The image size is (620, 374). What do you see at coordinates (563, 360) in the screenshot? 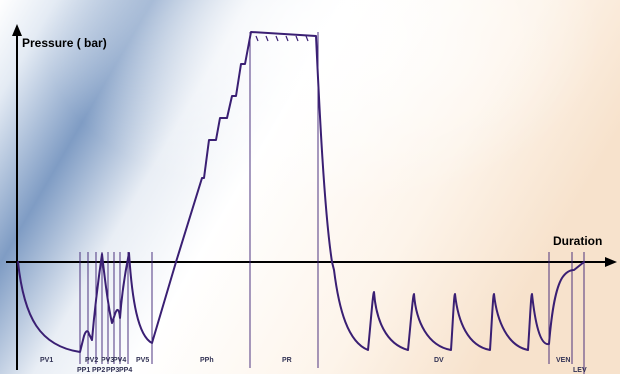
I see `phase-label-ven: VEN` at bounding box center [563, 360].